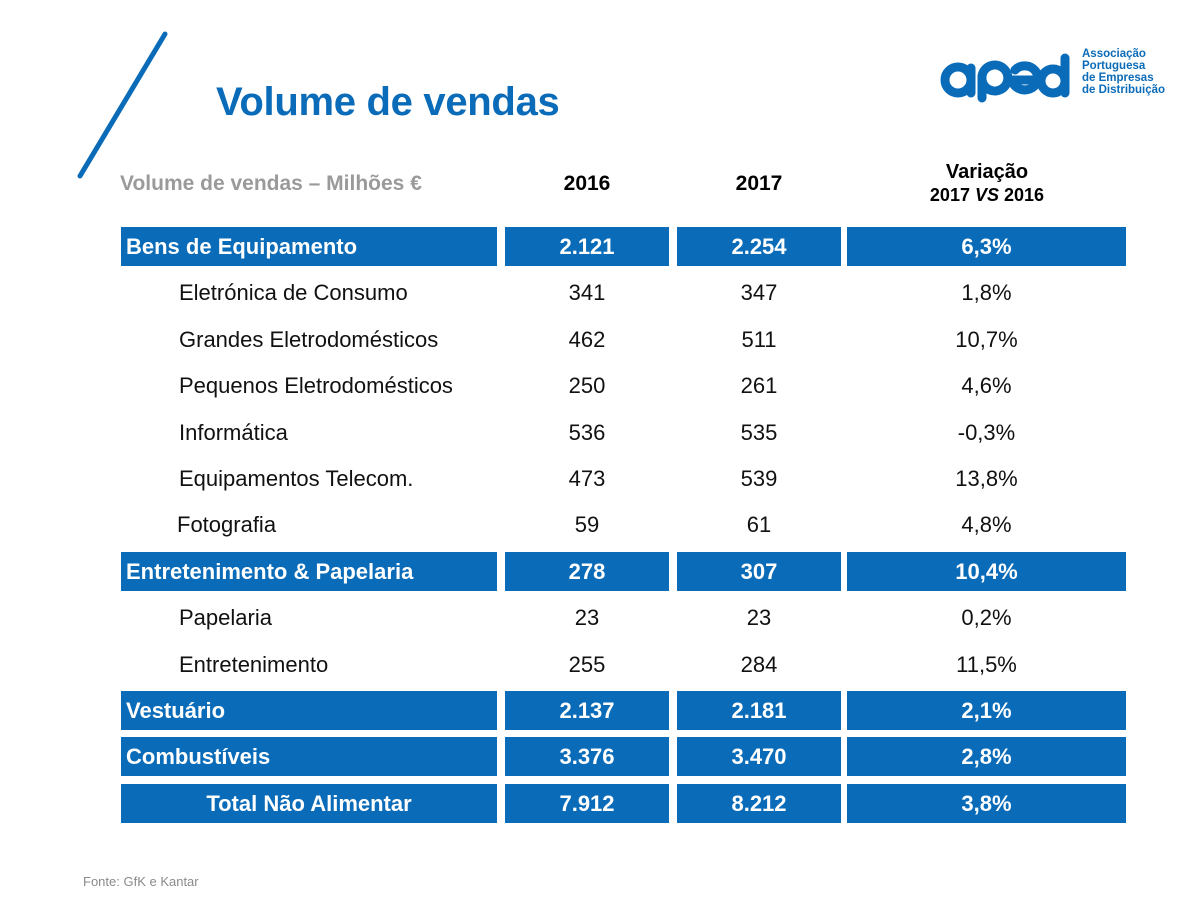  I want to click on table-row-category: Combustíveis 3.376 3.470 2,8%, so click(600, 760).